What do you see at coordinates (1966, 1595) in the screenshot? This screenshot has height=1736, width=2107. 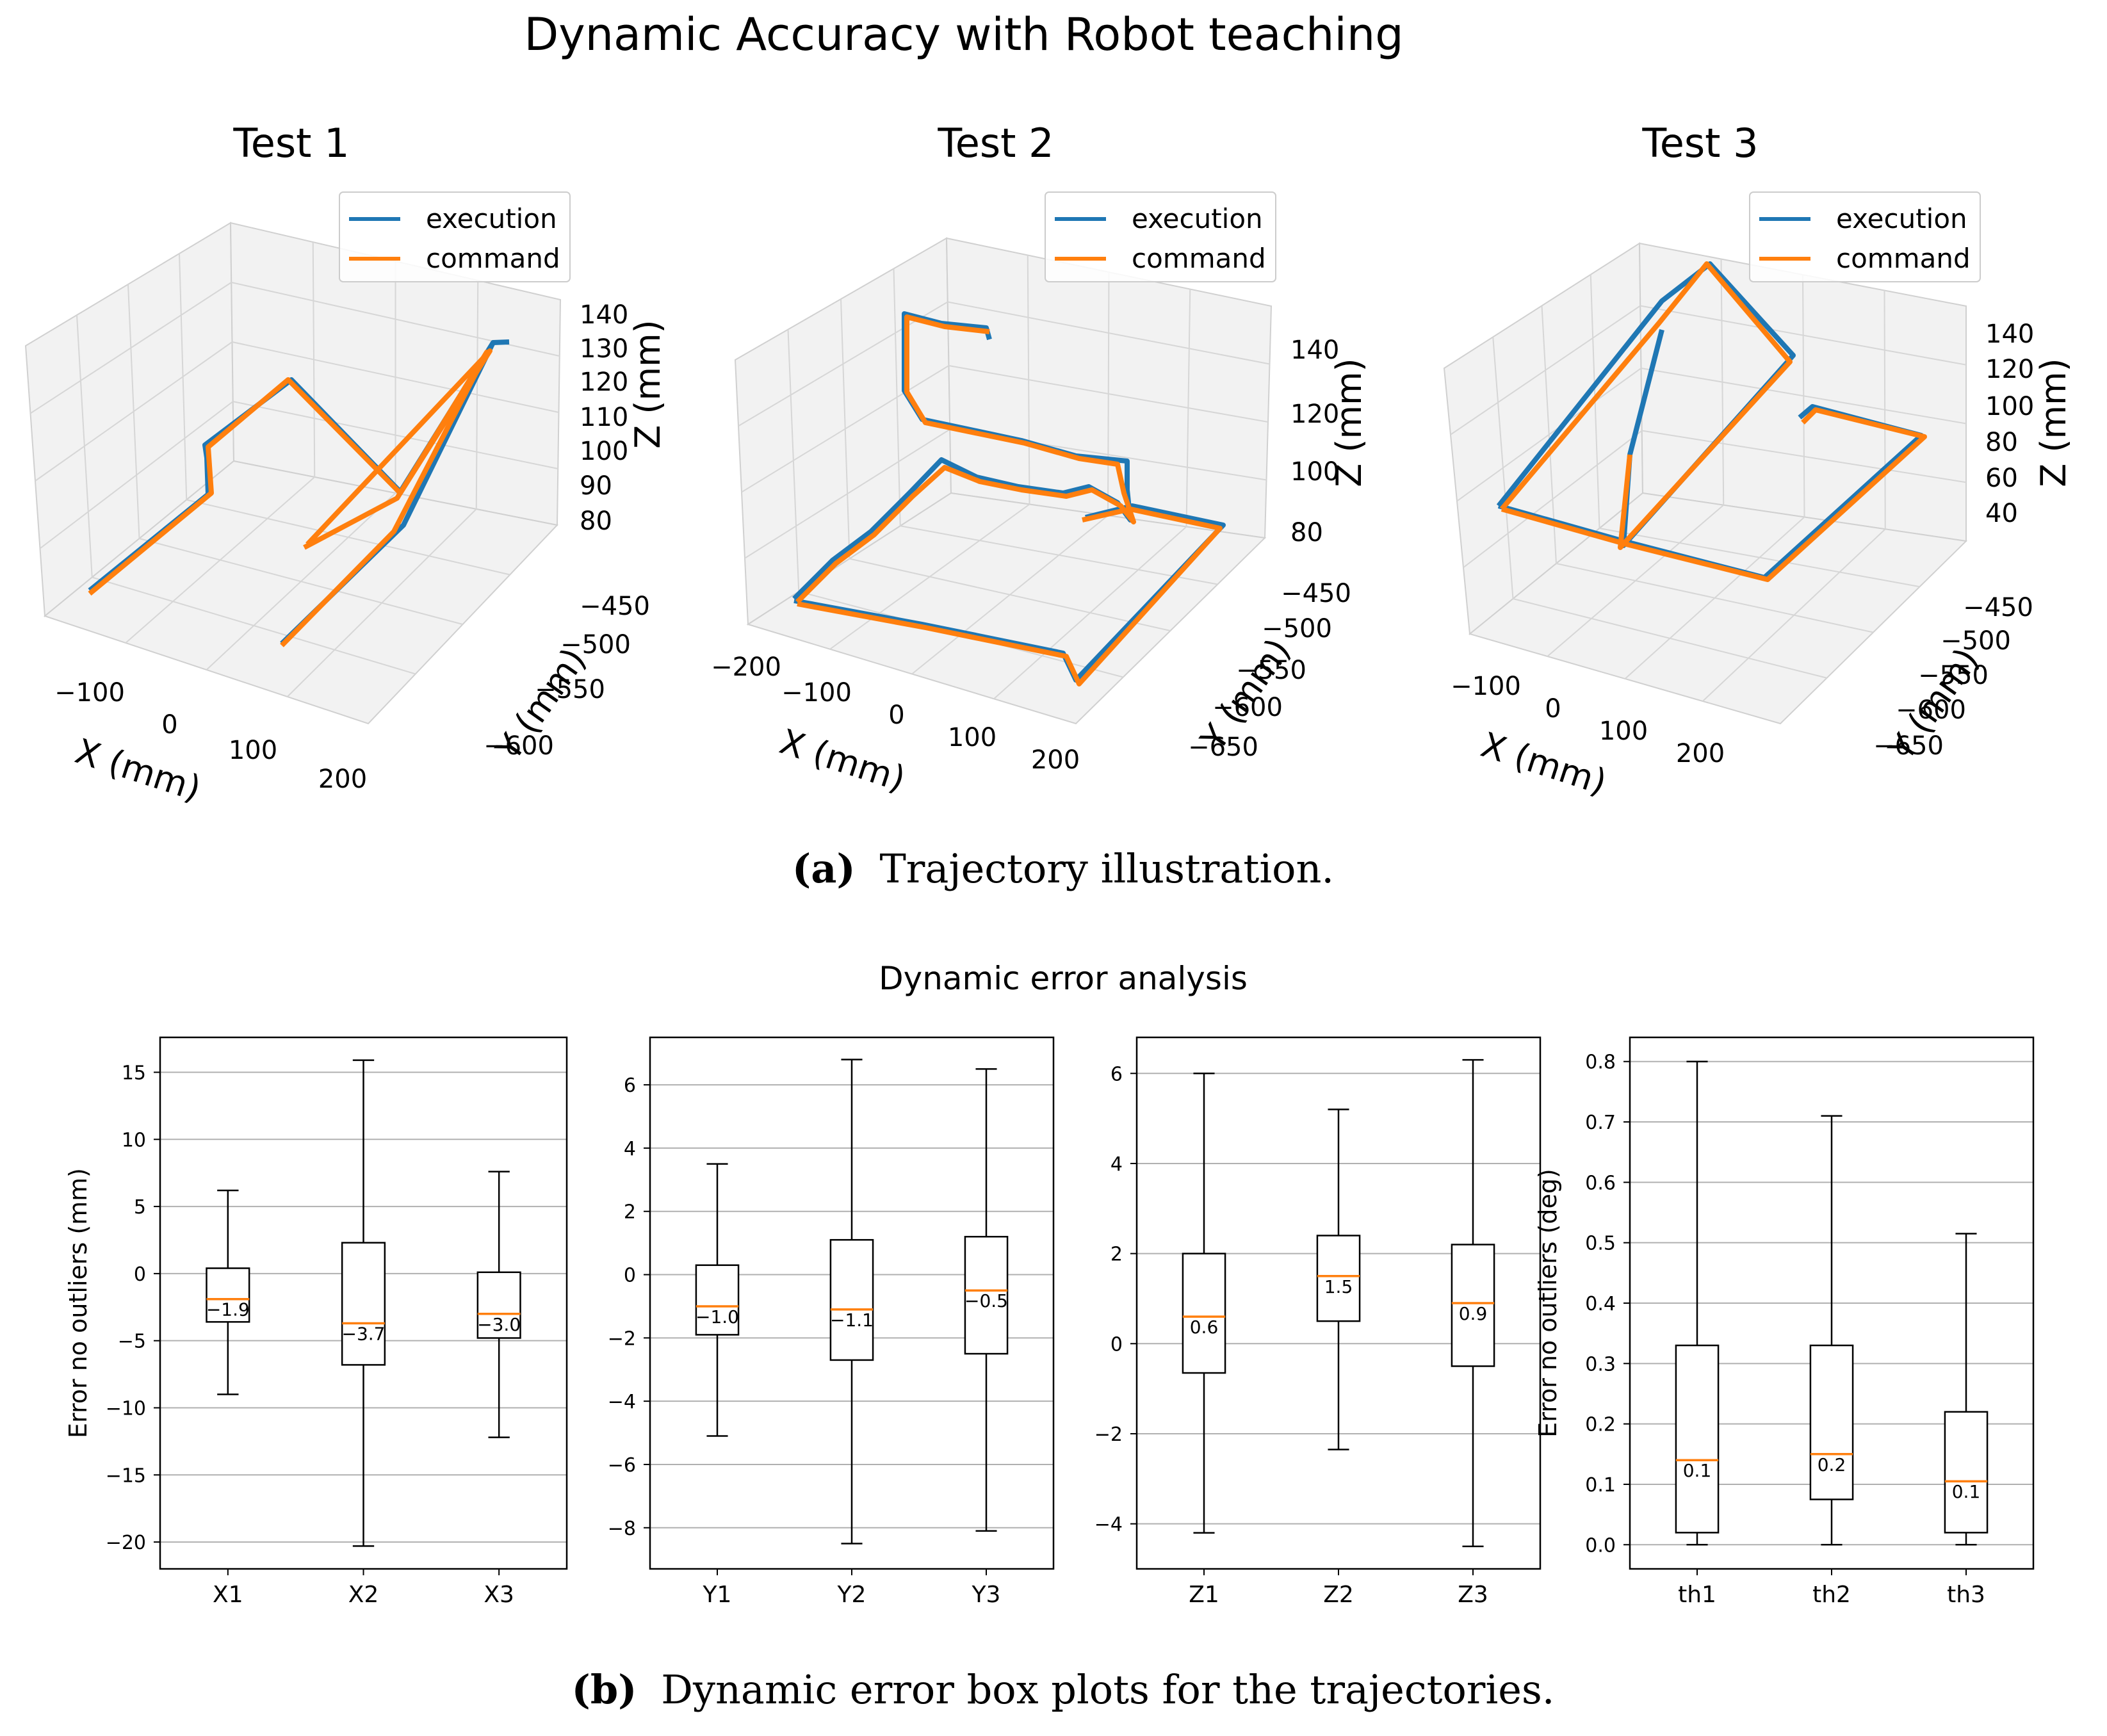 I see `x-tick-label: th3` at bounding box center [1966, 1595].